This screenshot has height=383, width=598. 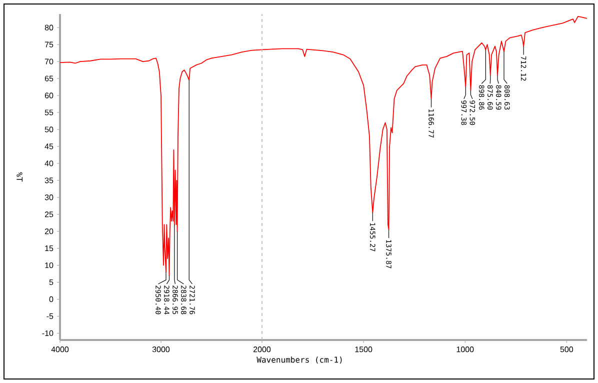 What do you see at coordinates (363, 349) in the screenshot?
I see `x-tick-label: 1500` at bounding box center [363, 349].